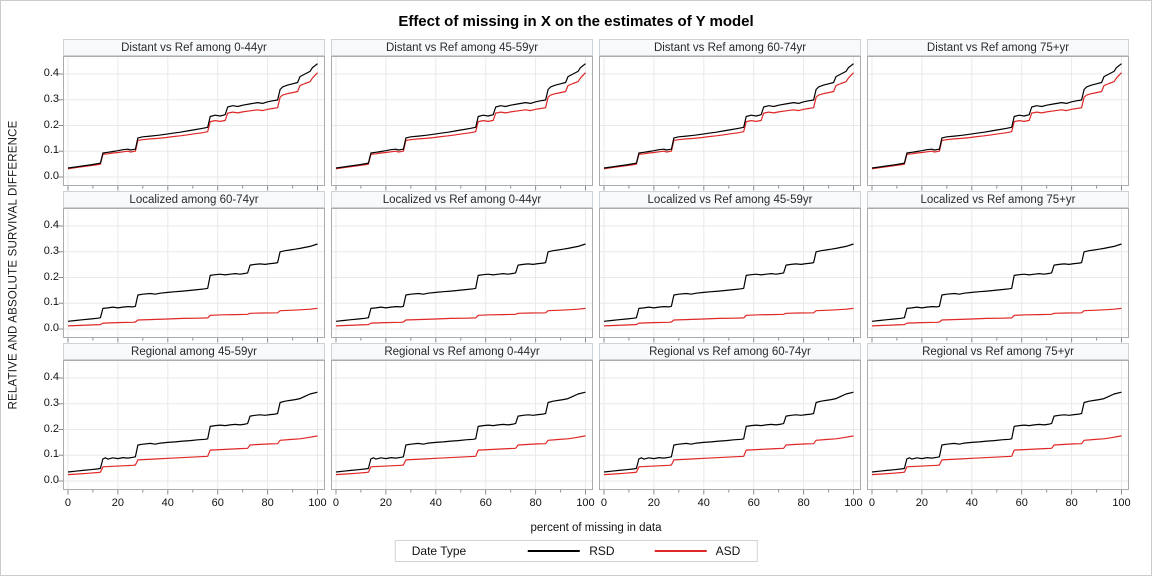 Image resolution: width=1152 pixels, height=576 pixels. I want to click on panel-title: Localized among 60-74yr, so click(194, 199).